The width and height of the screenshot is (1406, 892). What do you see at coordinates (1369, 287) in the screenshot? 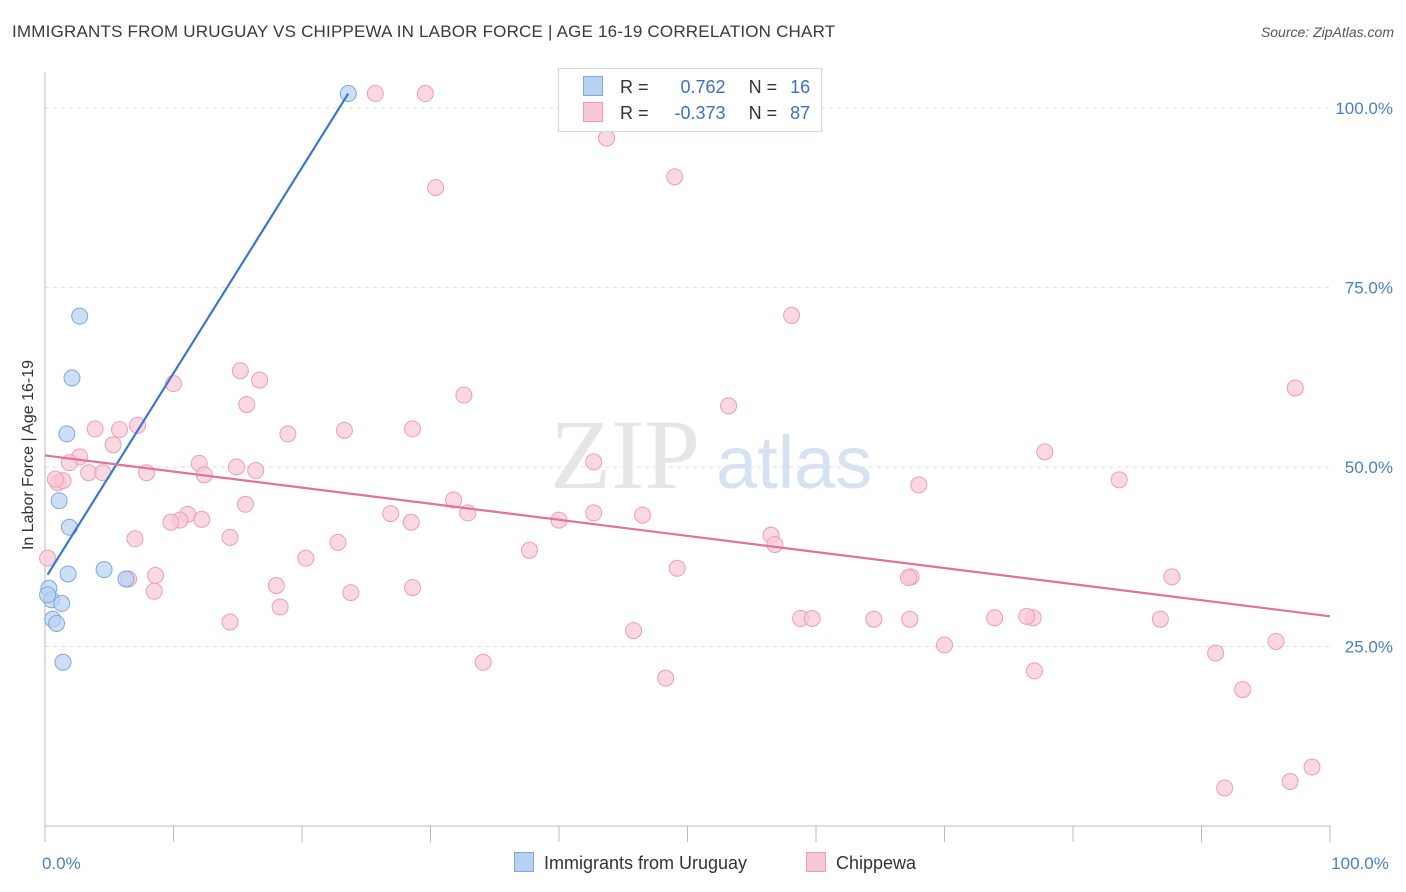
I see `y-tick-label: 75.0%` at bounding box center [1369, 287].